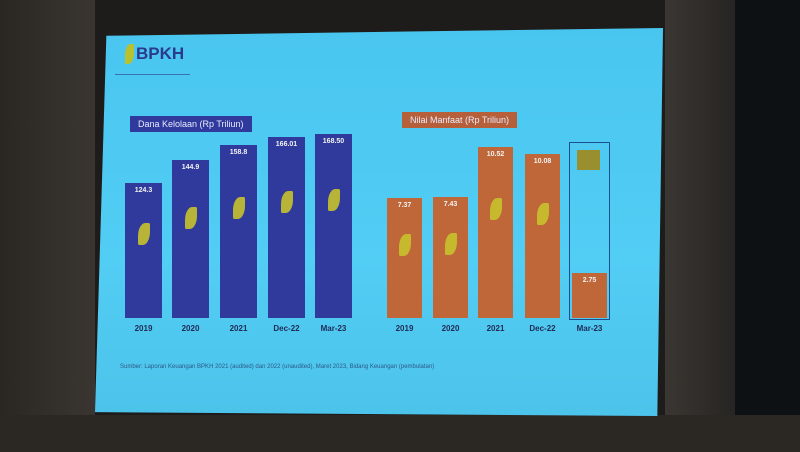 The image size is (800, 452). What do you see at coordinates (404, 257) in the screenshot?
I see `bar: 7.37` at bounding box center [404, 257].